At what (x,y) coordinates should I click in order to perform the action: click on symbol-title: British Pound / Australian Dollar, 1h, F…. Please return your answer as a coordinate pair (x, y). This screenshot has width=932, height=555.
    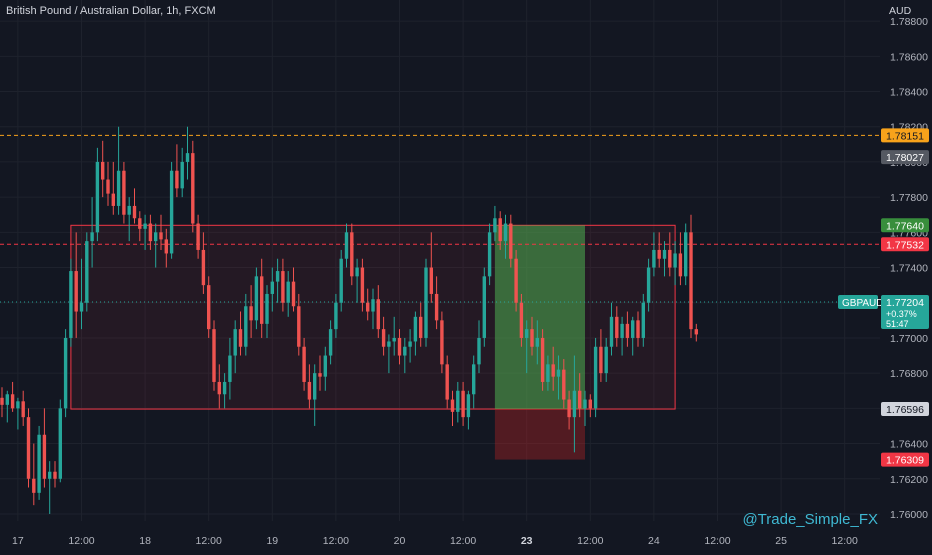
    Looking at the image, I should click on (111, 11).